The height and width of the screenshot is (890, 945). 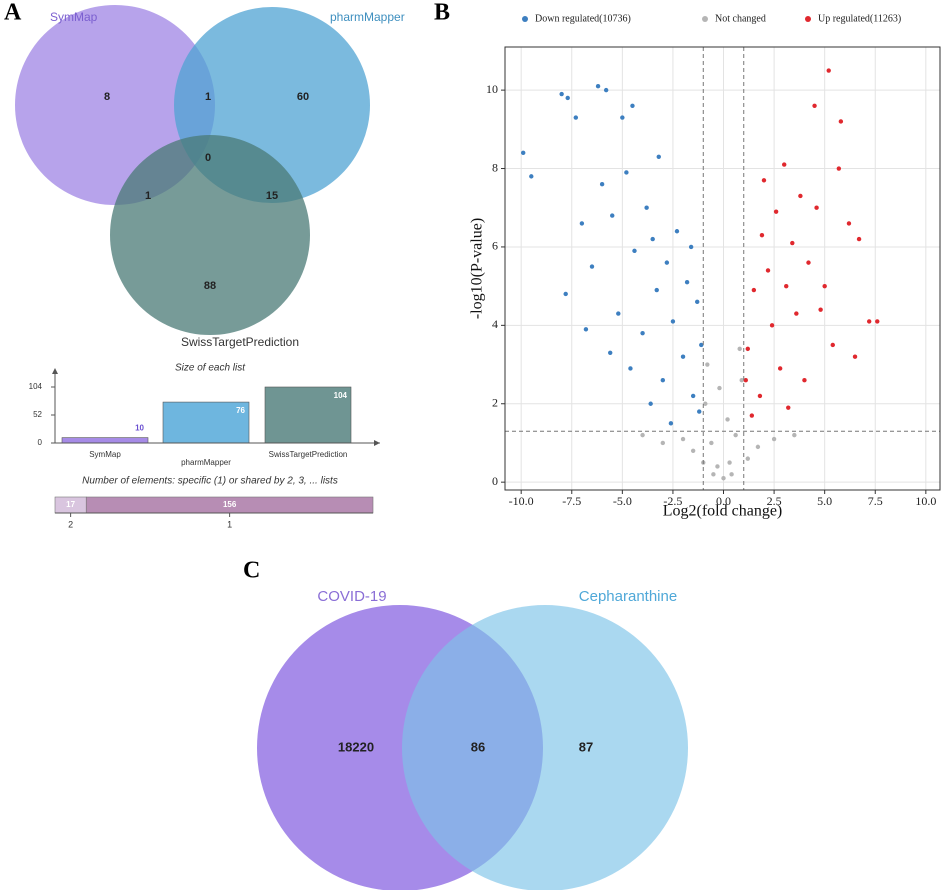 What do you see at coordinates (705, 19) in the screenshot?
I see `legend-marker` at bounding box center [705, 19].